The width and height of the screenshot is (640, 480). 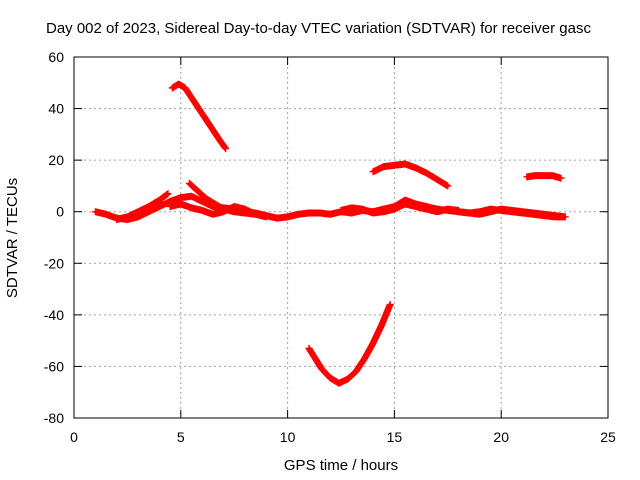 What do you see at coordinates (608, 437) in the screenshot?
I see `x-tick-label: 25` at bounding box center [608, 437].